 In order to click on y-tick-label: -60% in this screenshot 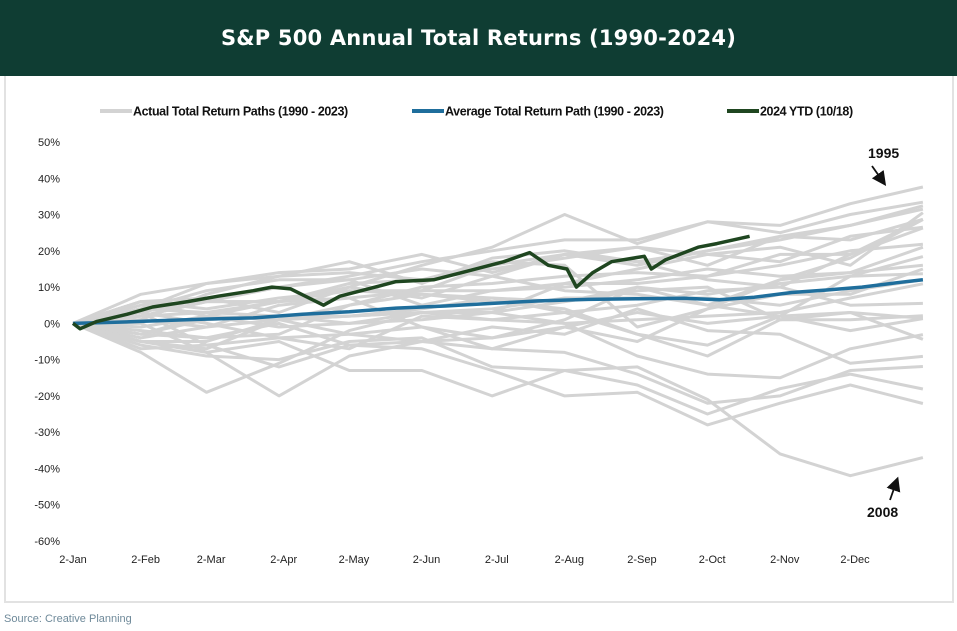, I will do `click(47, 542)`.